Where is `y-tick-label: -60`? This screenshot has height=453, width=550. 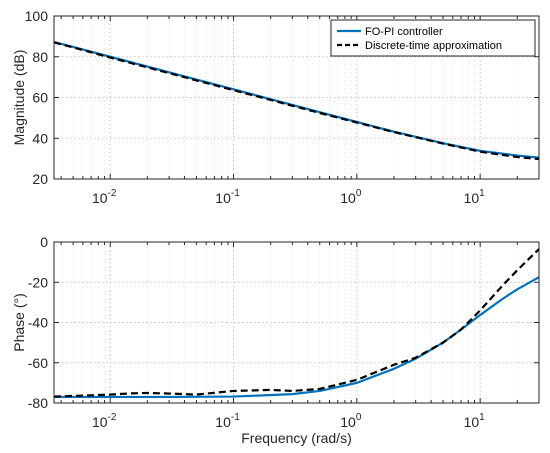
y-tick-label: -60 is located at coordinates (38, 363).